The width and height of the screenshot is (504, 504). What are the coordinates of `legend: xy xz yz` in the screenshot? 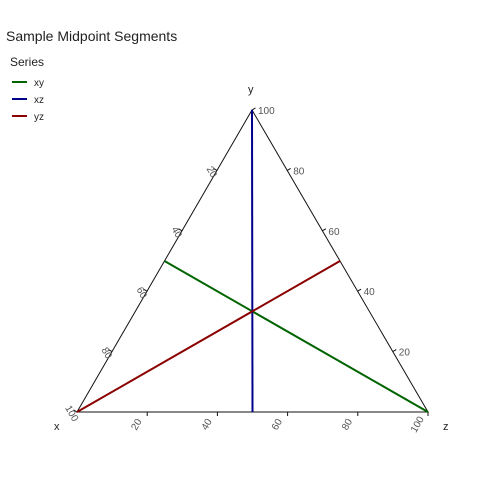 It's located at (28, 100).